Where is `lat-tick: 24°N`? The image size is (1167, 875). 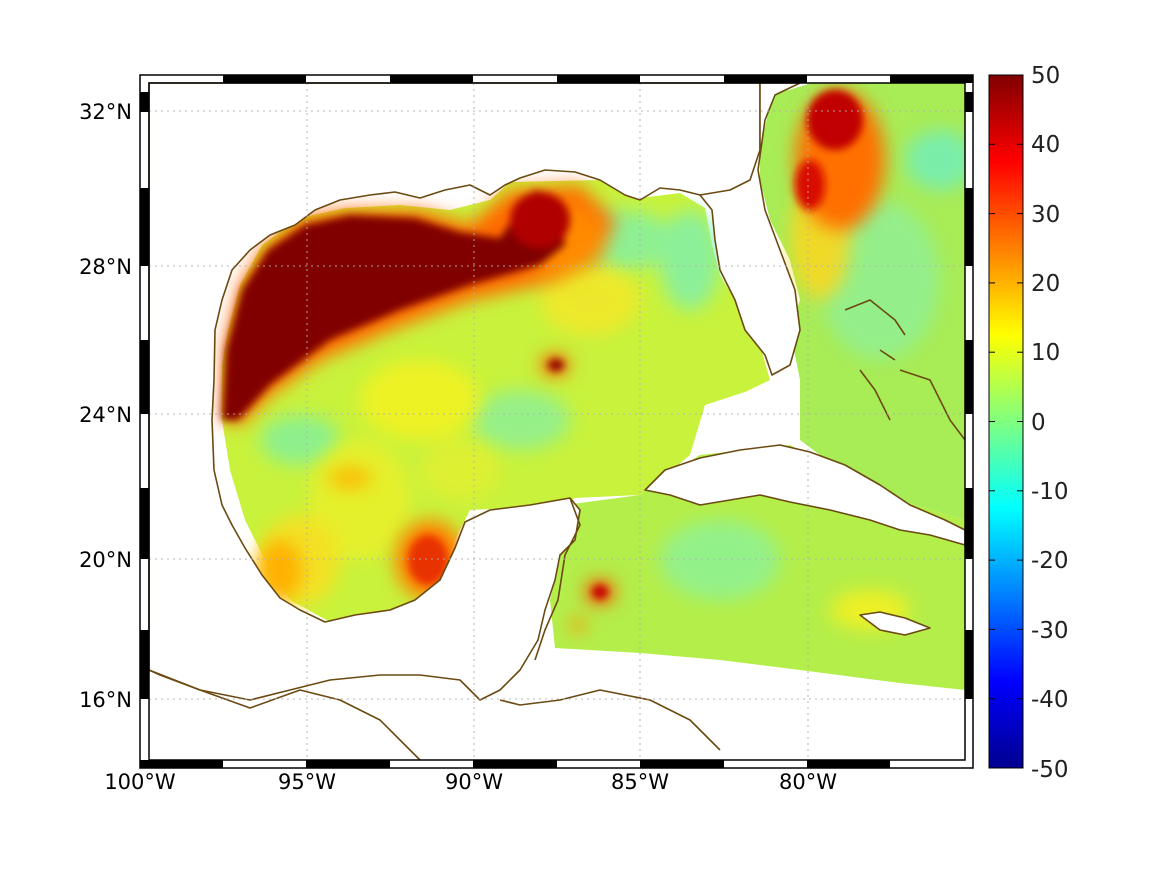 lat-tick: 24°N is located at coordinates (105, 415).